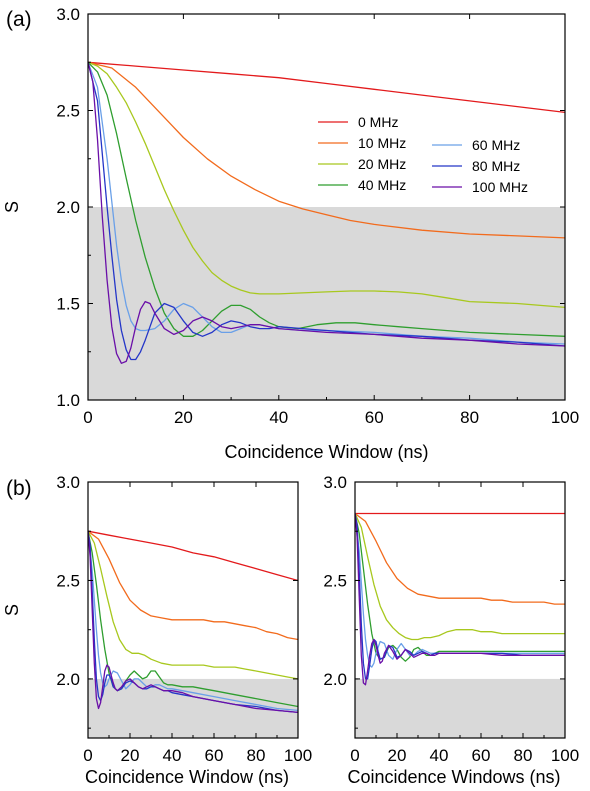  I want to click on series-line-60-mhz, so click(460, 590).